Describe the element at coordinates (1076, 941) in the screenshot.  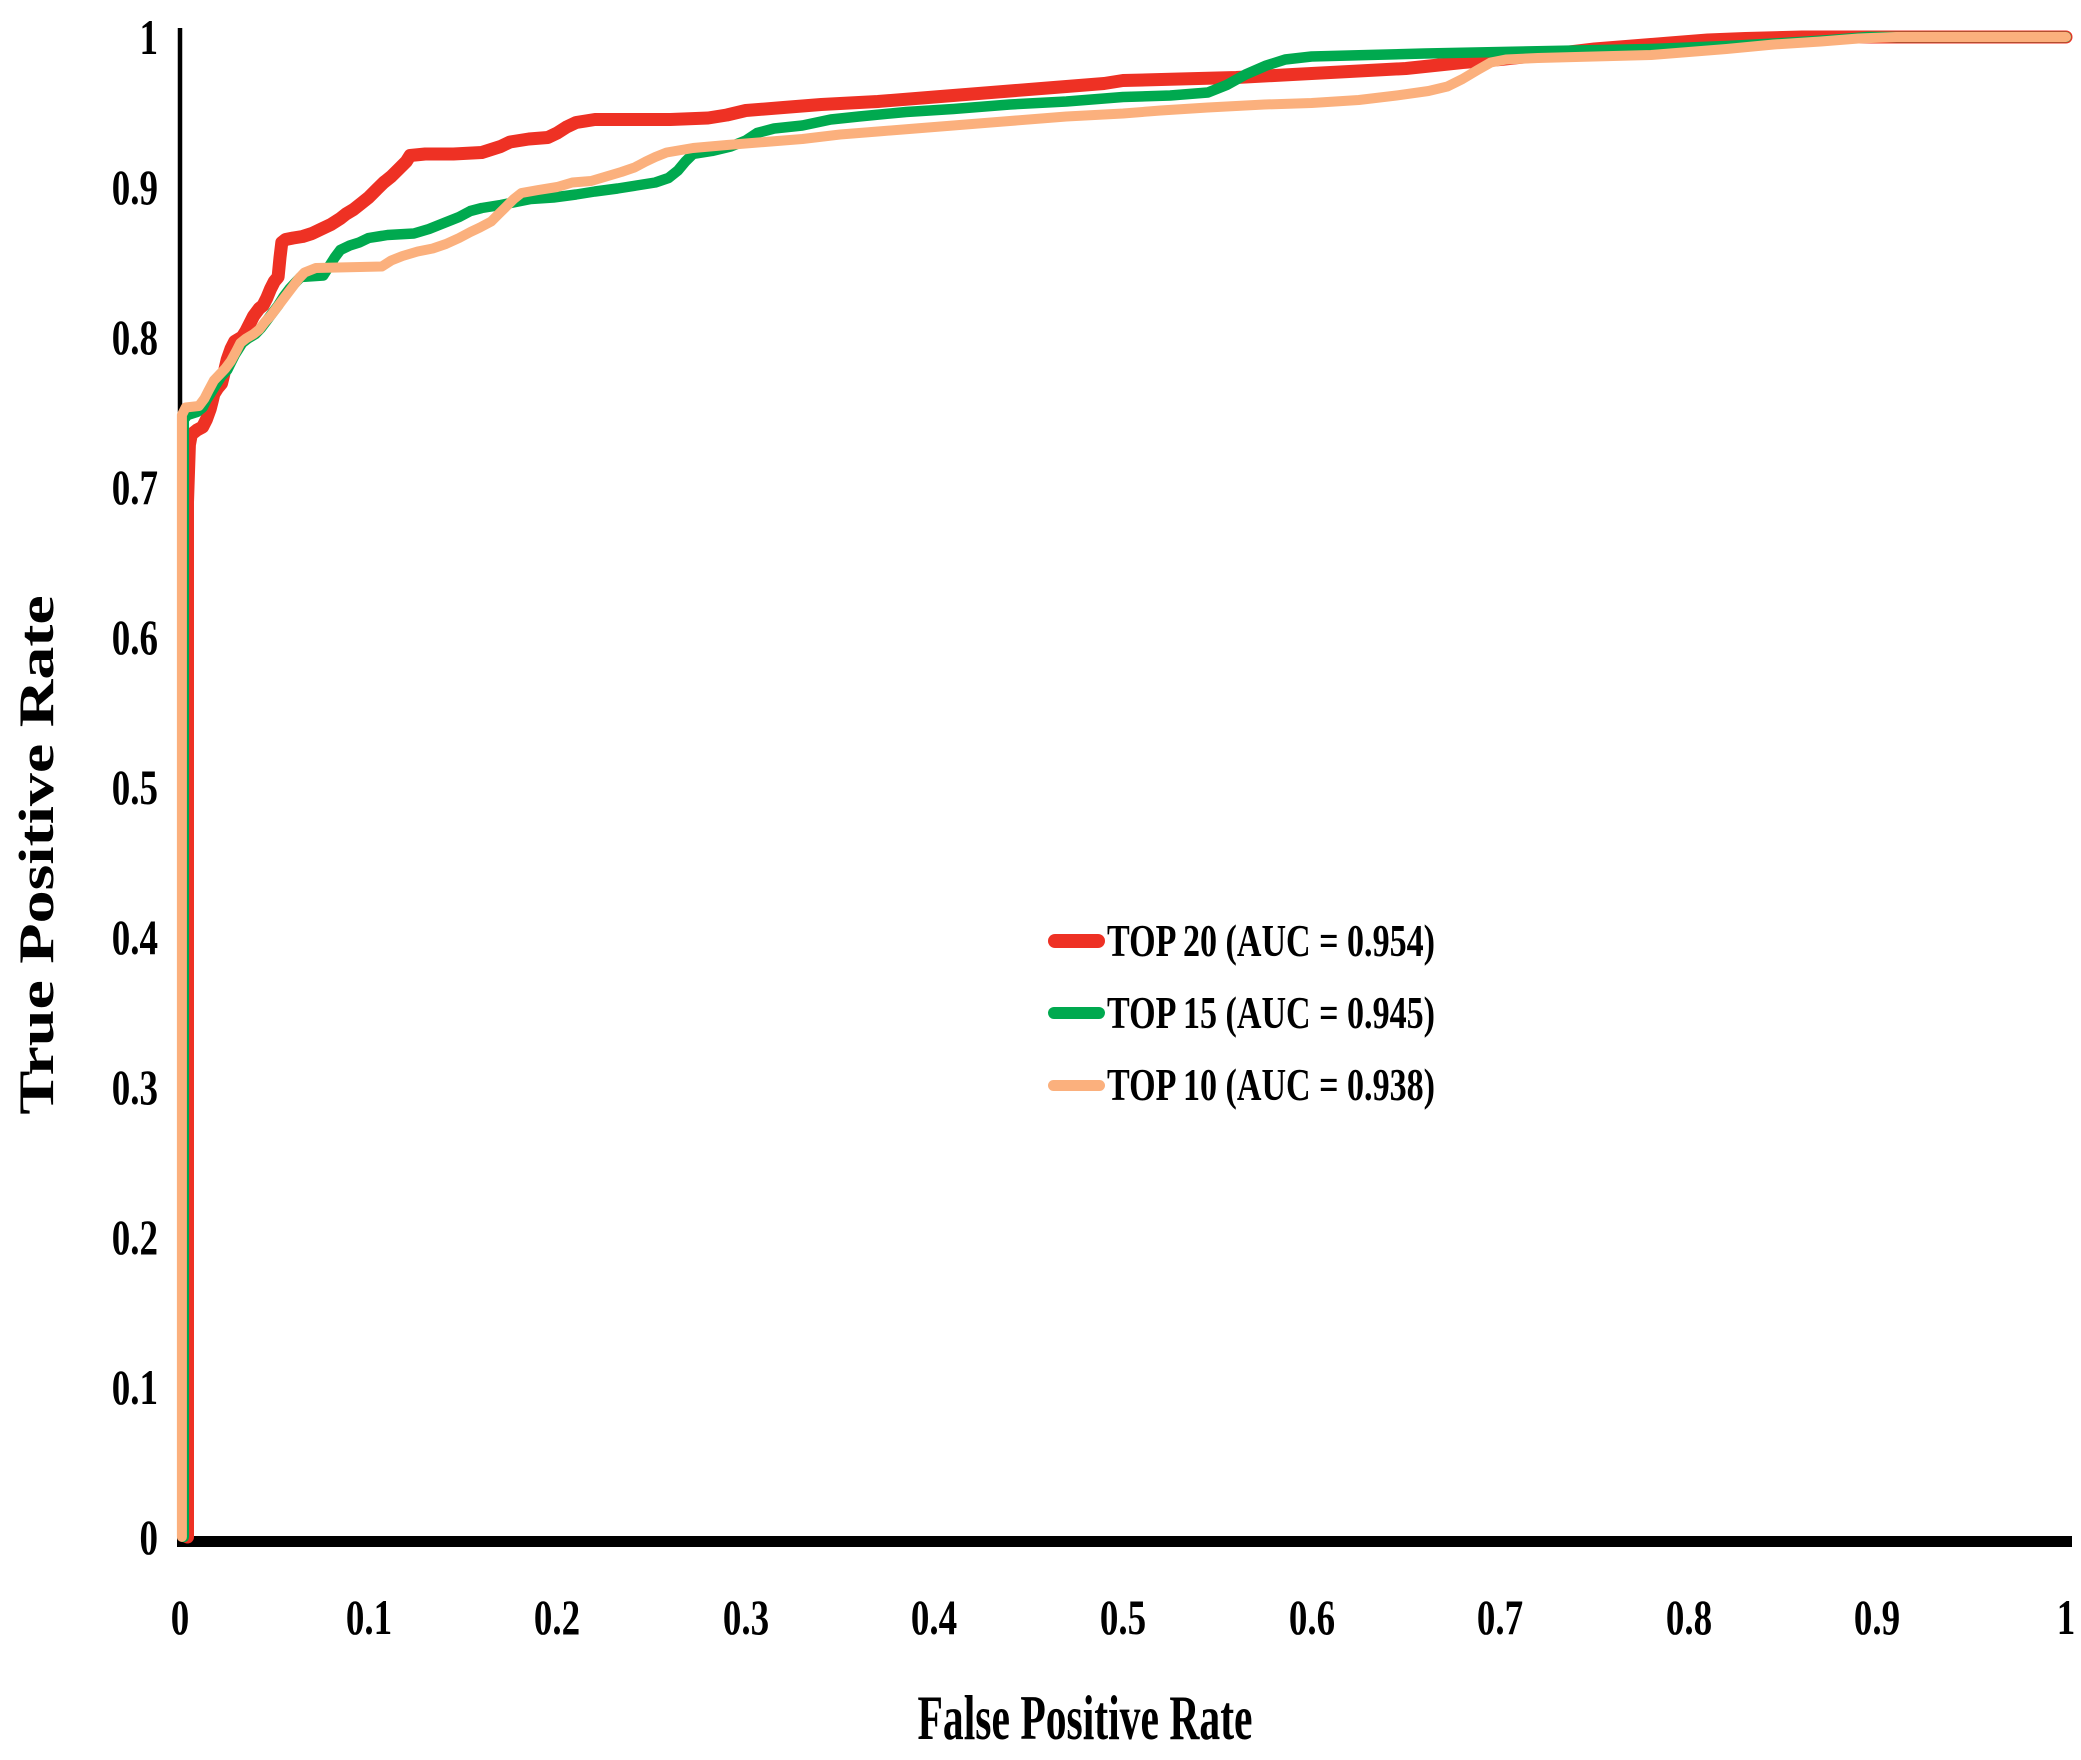
I see `legend-swatch-top20` at that location.